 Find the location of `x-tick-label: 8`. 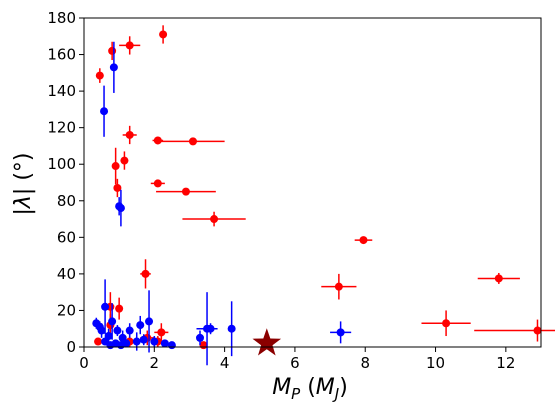

x-tick-label: 8 is located at coordinates (365, 363).